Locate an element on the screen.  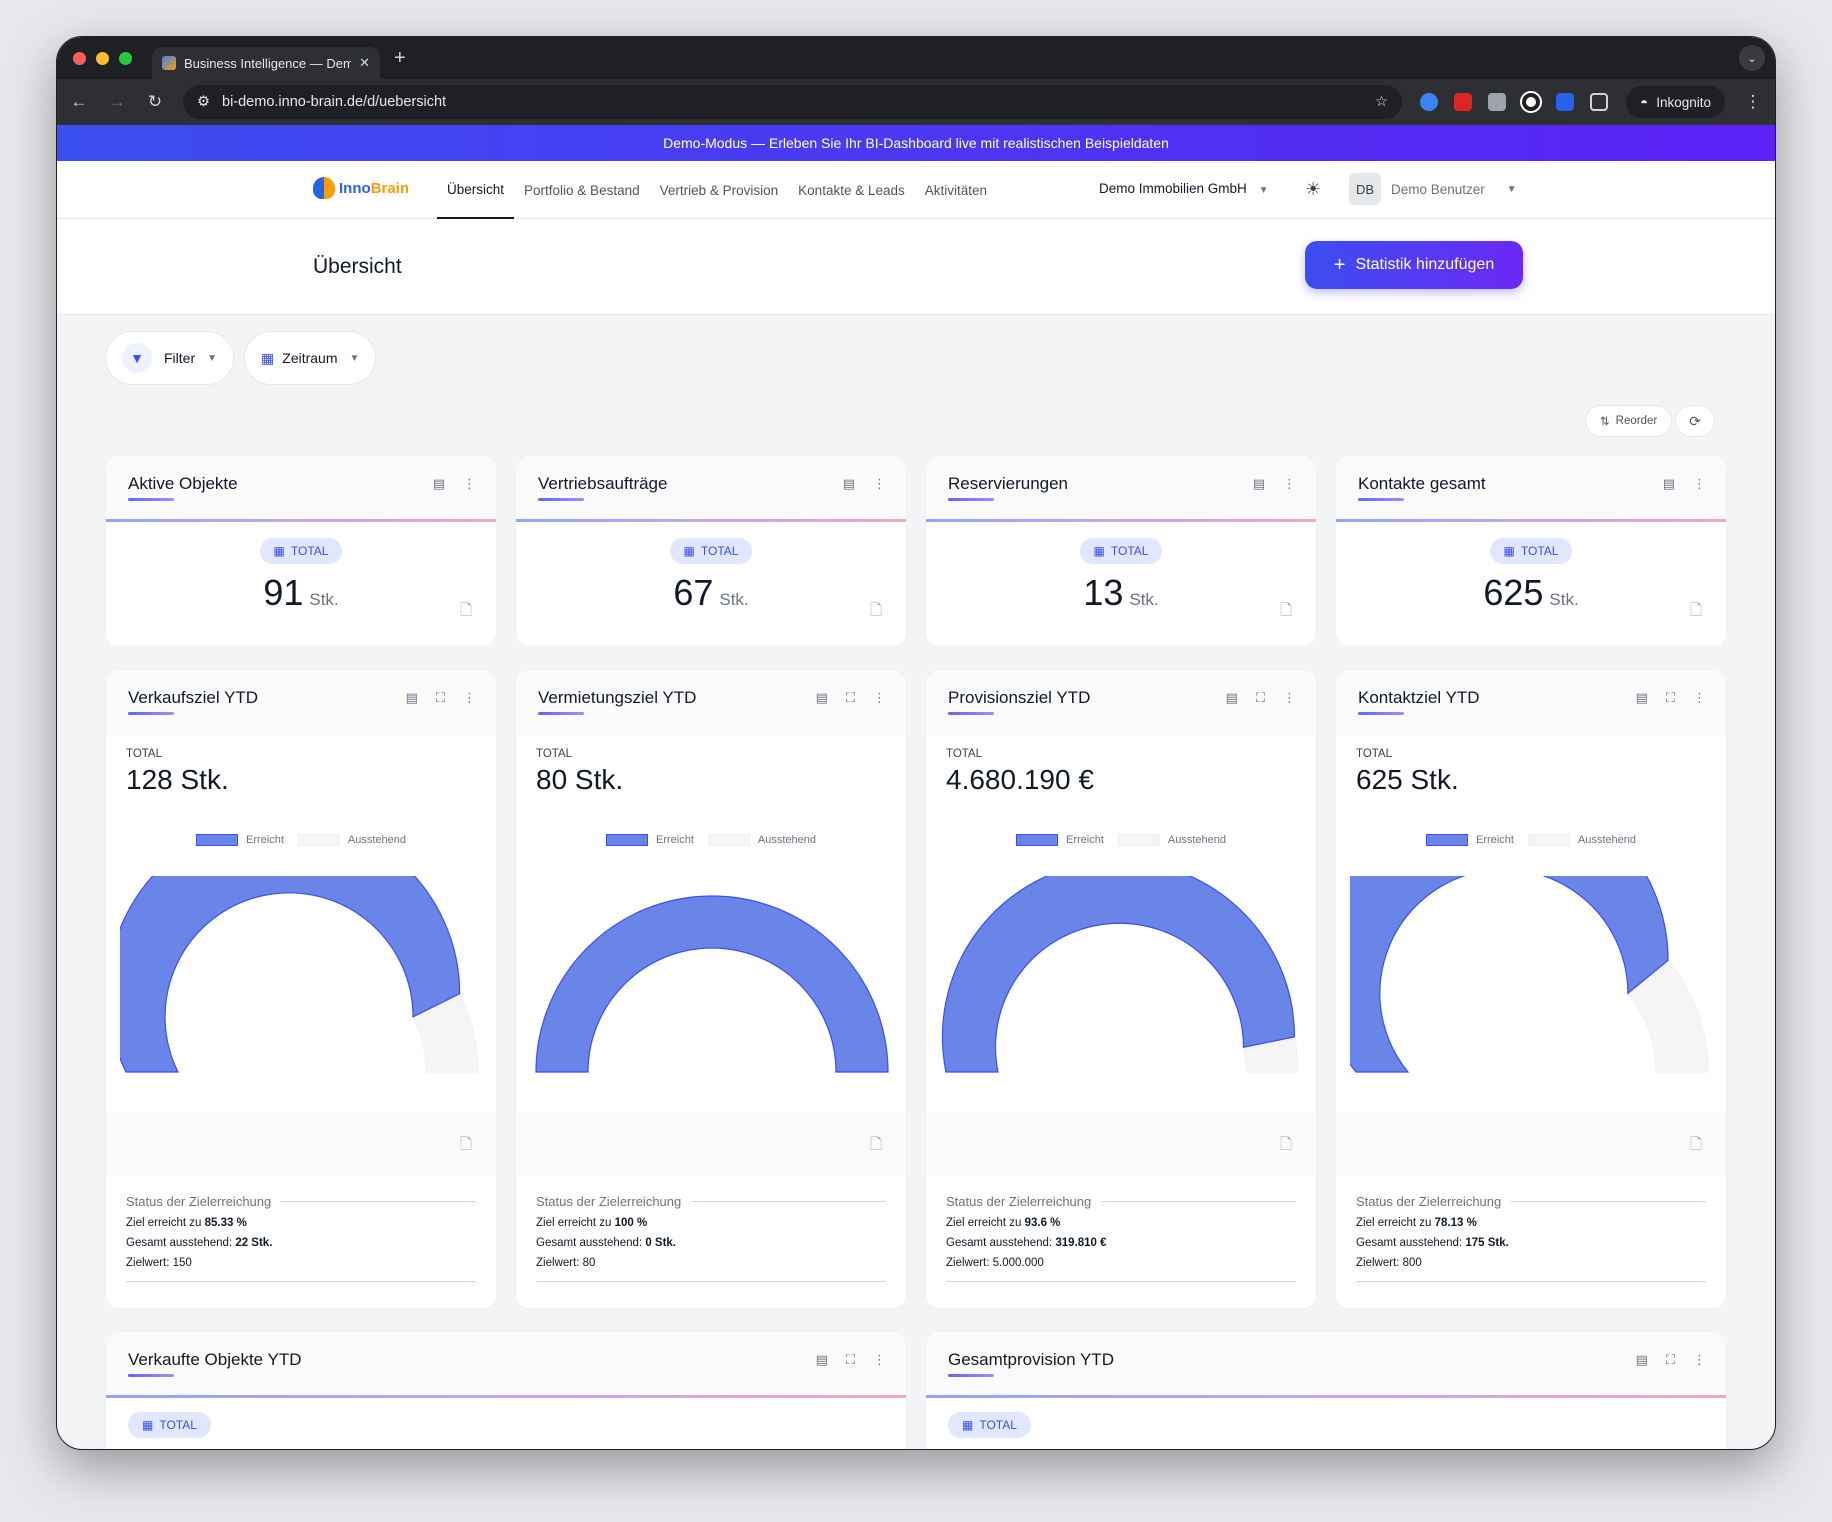
new-tab-icon: + is located at coordinates (400, 57).